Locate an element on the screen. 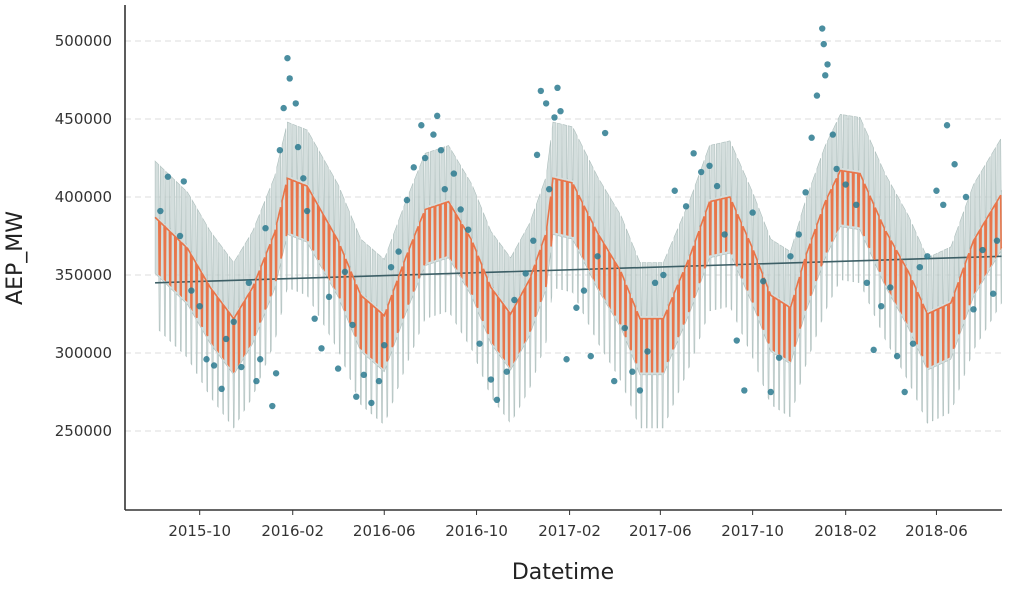 Image resolution: width=1009 pixels, height=591 pixels. trend-line is located at coordinates (578, 269).